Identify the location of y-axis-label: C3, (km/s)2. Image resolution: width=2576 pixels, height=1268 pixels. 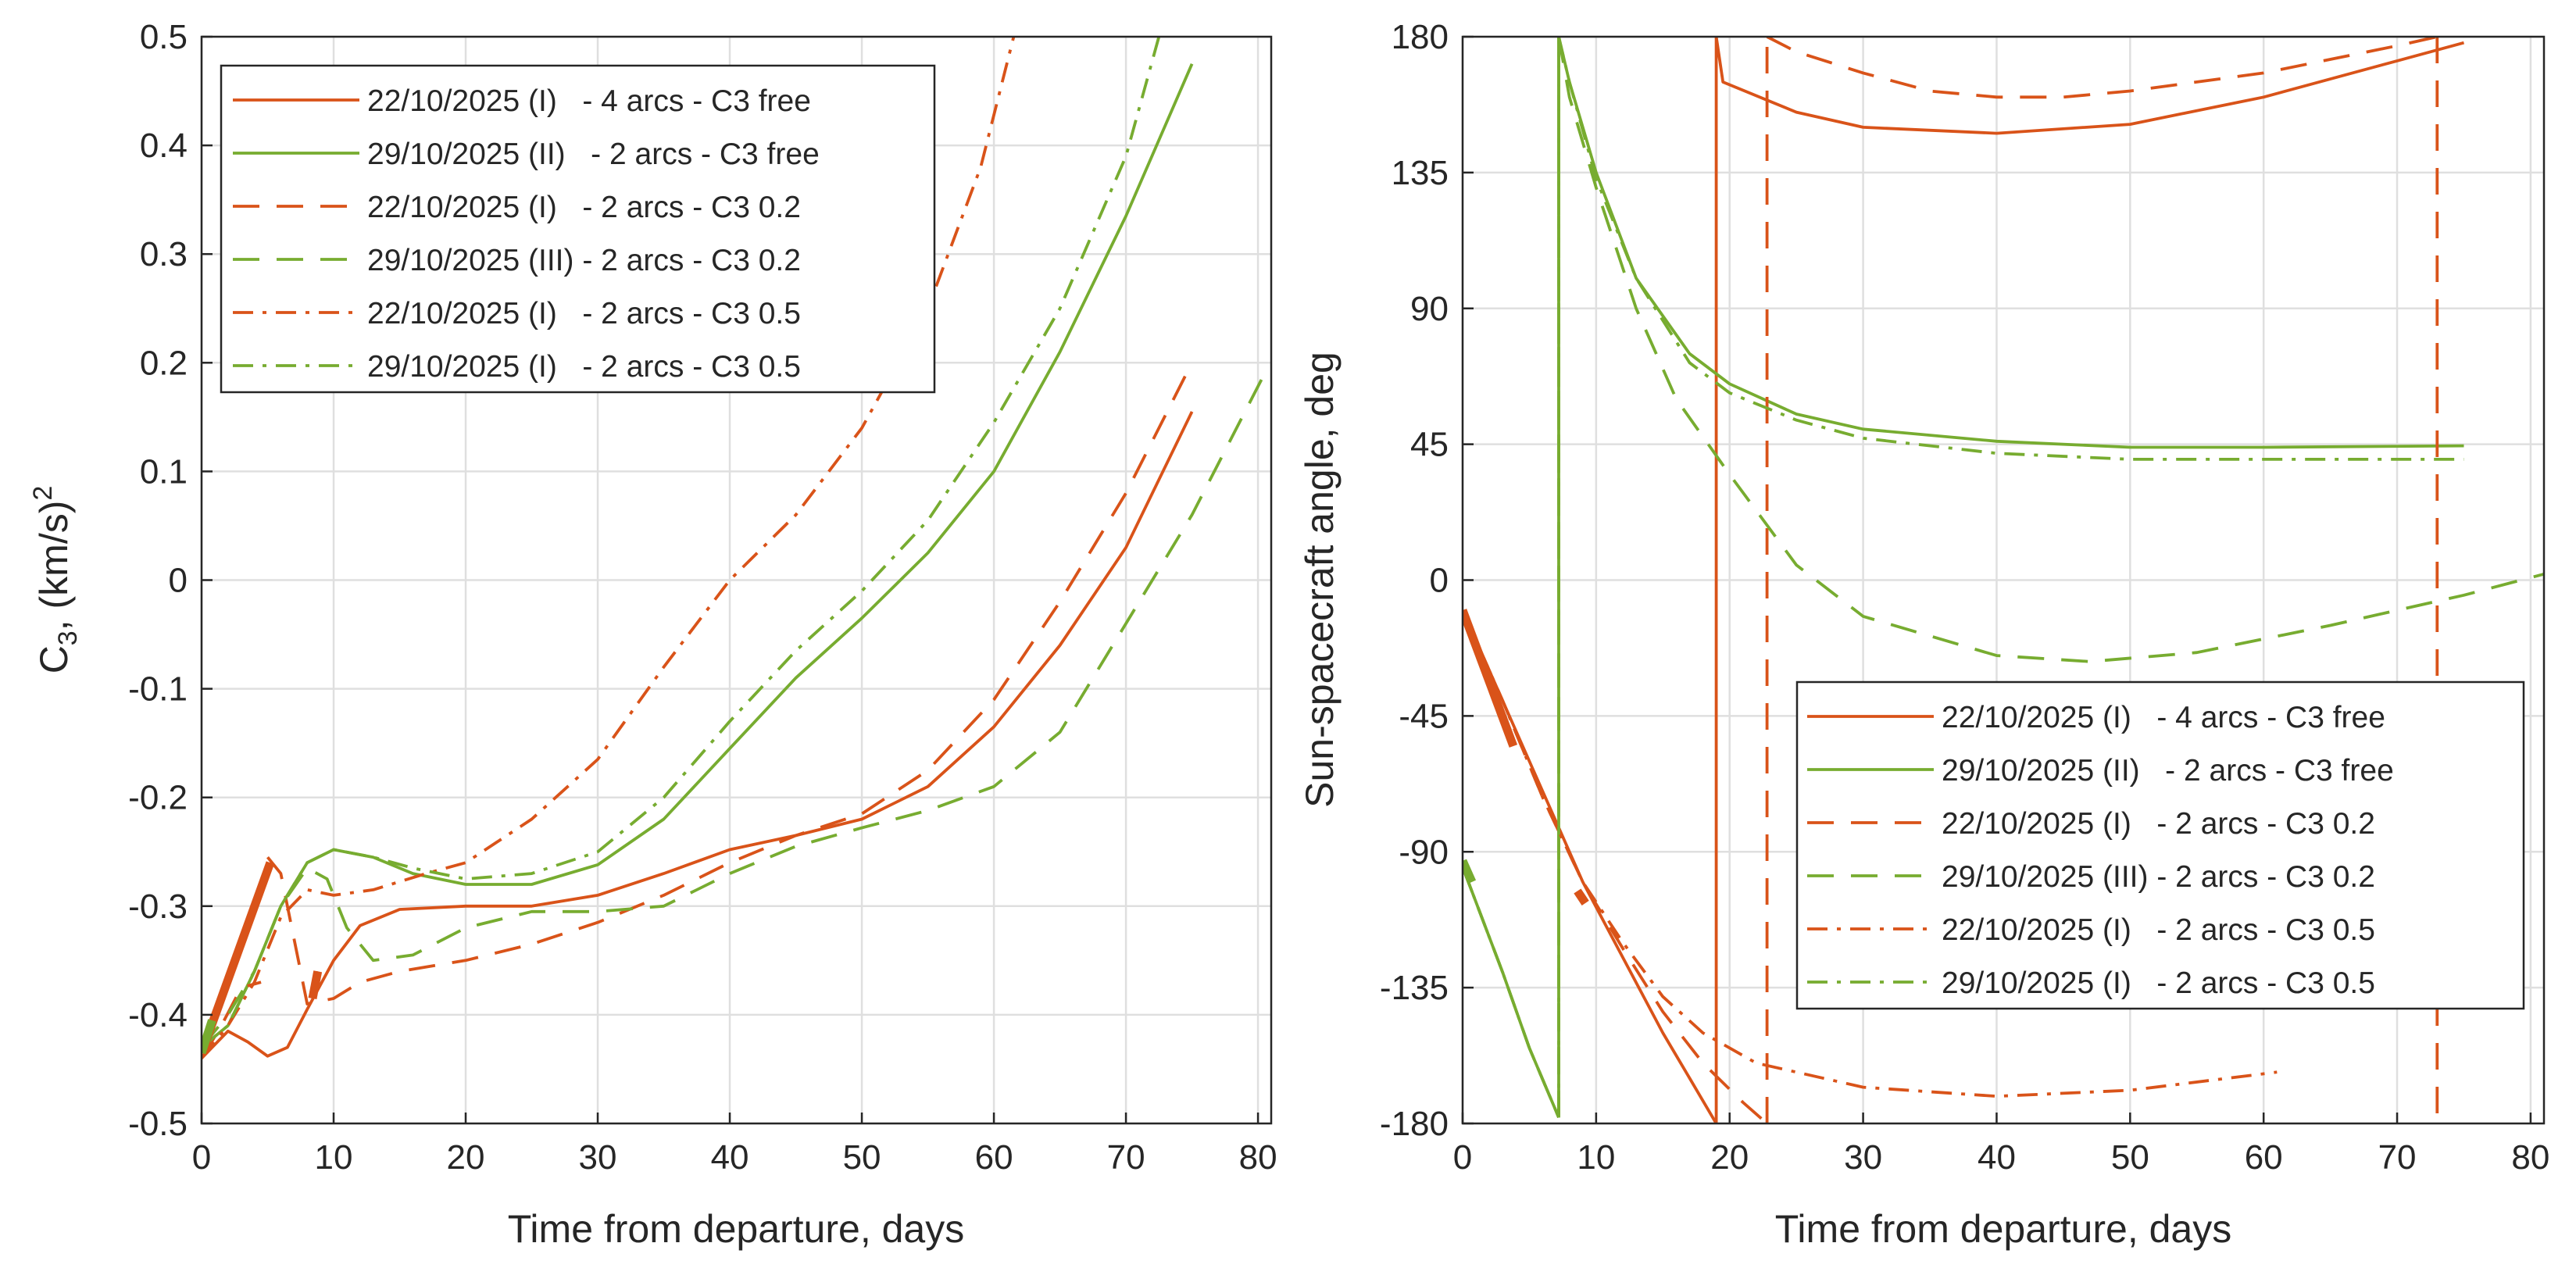
(56, 580).